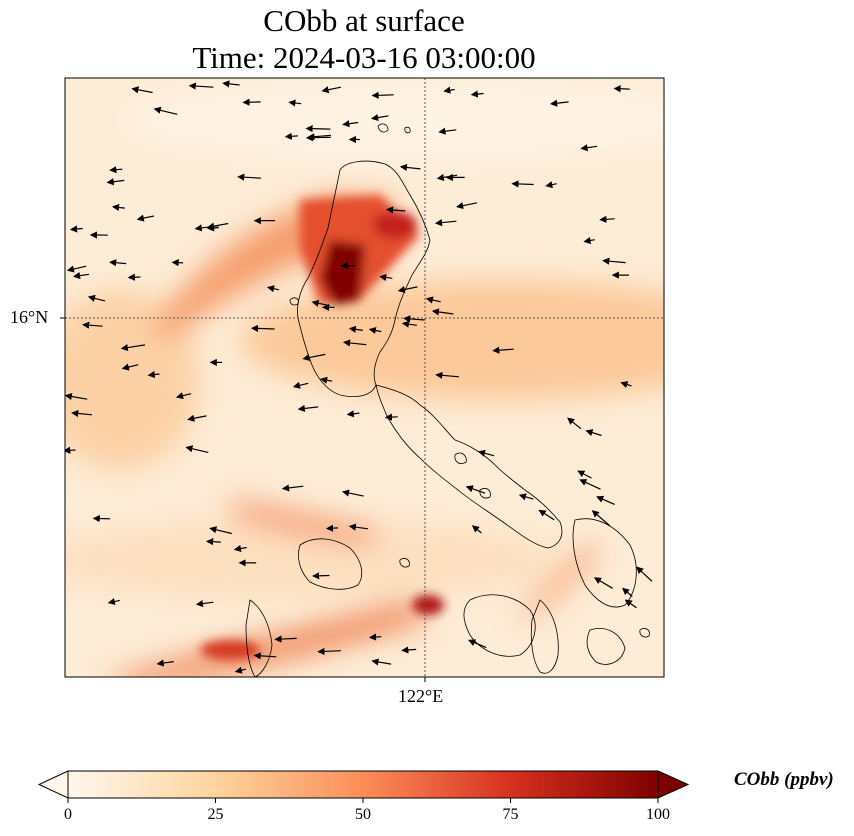 This screenshot has width=854, height=836. I want to click on colorbar-tick-50: 50, so click(363, 814).